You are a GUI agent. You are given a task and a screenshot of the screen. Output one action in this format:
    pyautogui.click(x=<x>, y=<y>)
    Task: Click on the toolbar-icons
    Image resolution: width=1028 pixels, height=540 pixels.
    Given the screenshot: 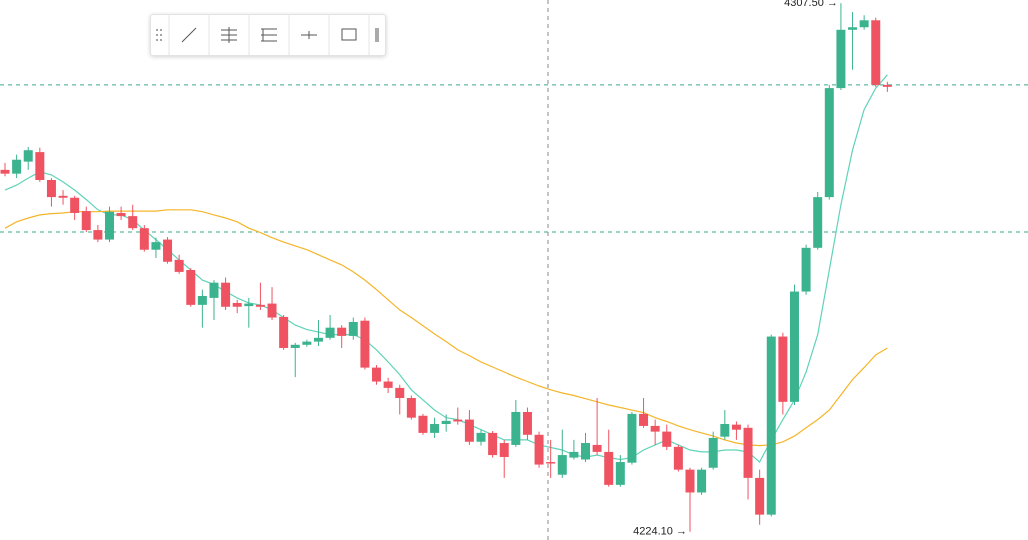 What is the action you would take?
    pyautogui.click(x=267, y=35)
    